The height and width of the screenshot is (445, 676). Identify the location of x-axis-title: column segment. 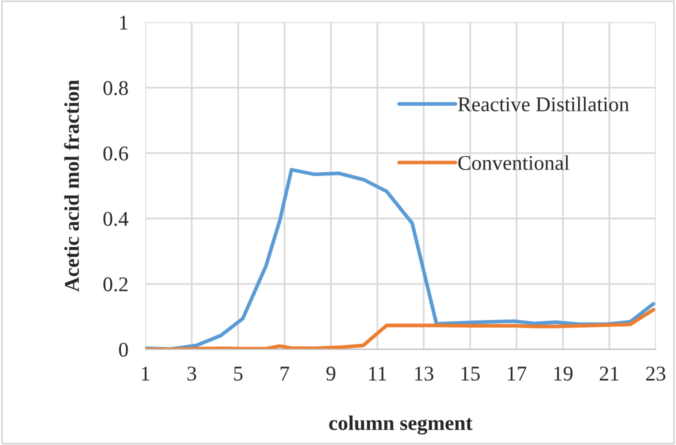
(400, 424).